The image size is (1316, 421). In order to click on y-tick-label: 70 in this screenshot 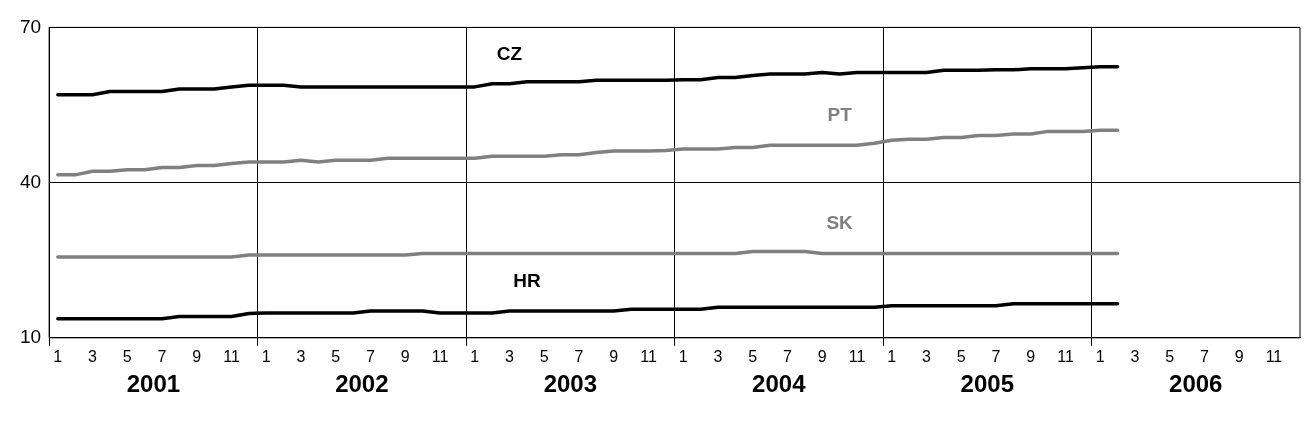, I will do `click(30, 26)`.